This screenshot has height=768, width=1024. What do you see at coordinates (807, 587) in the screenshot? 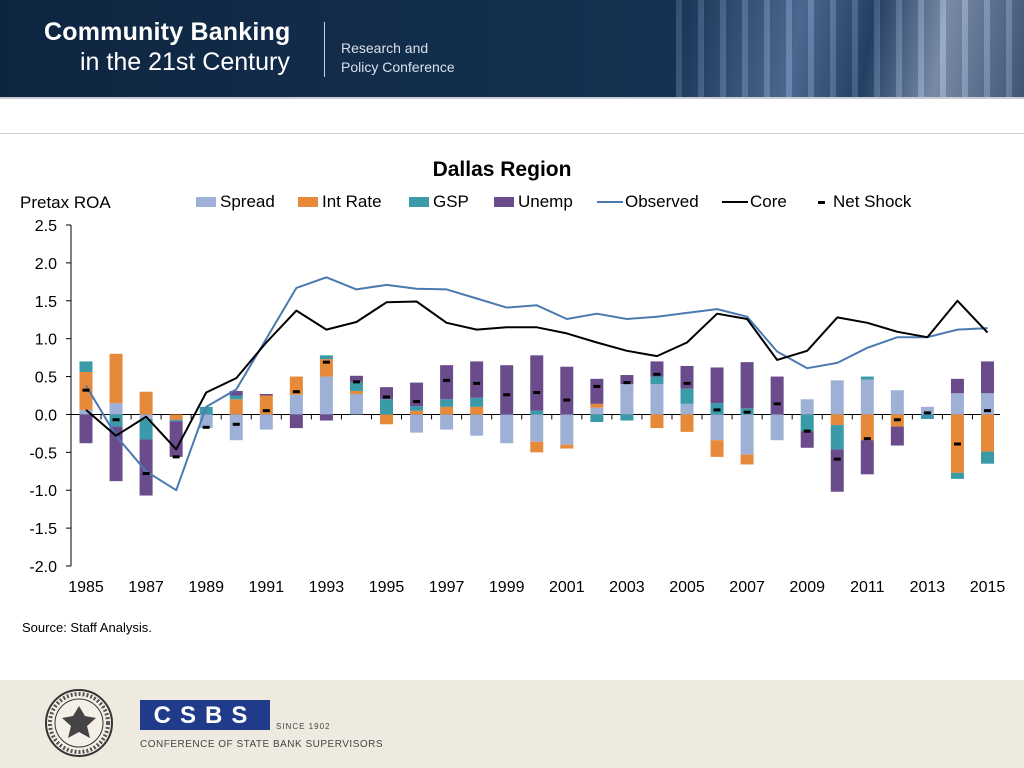
I see `x-tick-label: 2009` at bounding box center [807, 587].